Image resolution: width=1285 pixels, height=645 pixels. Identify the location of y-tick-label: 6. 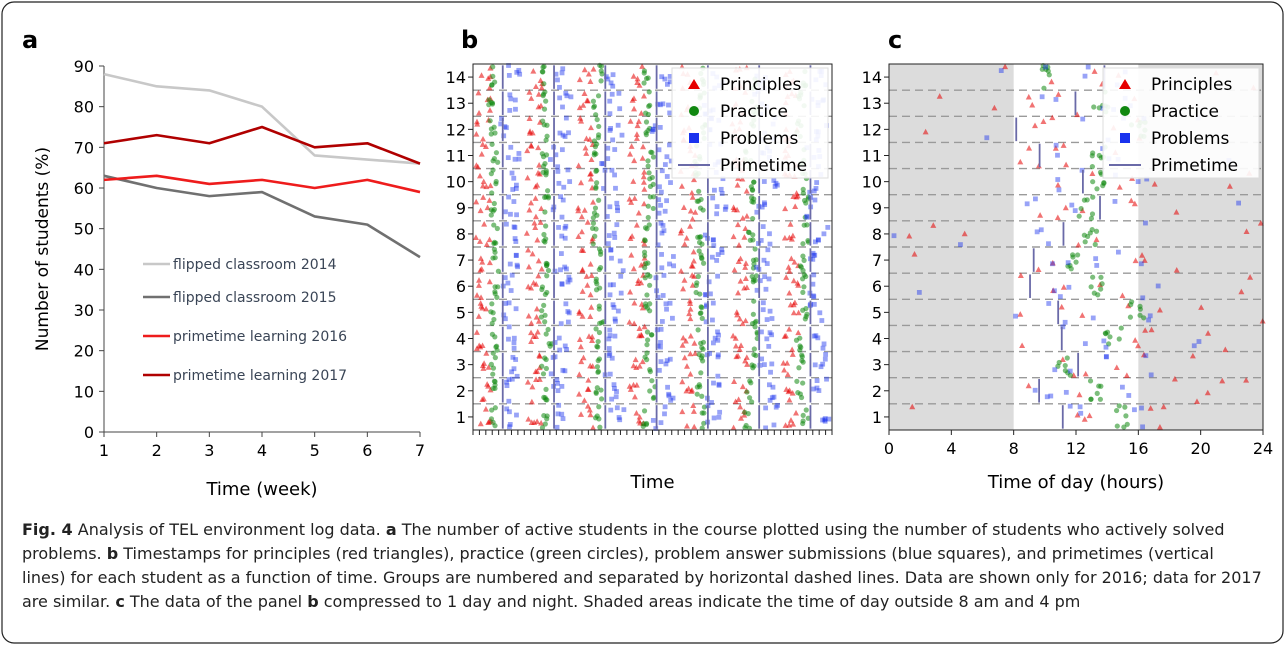
(461, 286).